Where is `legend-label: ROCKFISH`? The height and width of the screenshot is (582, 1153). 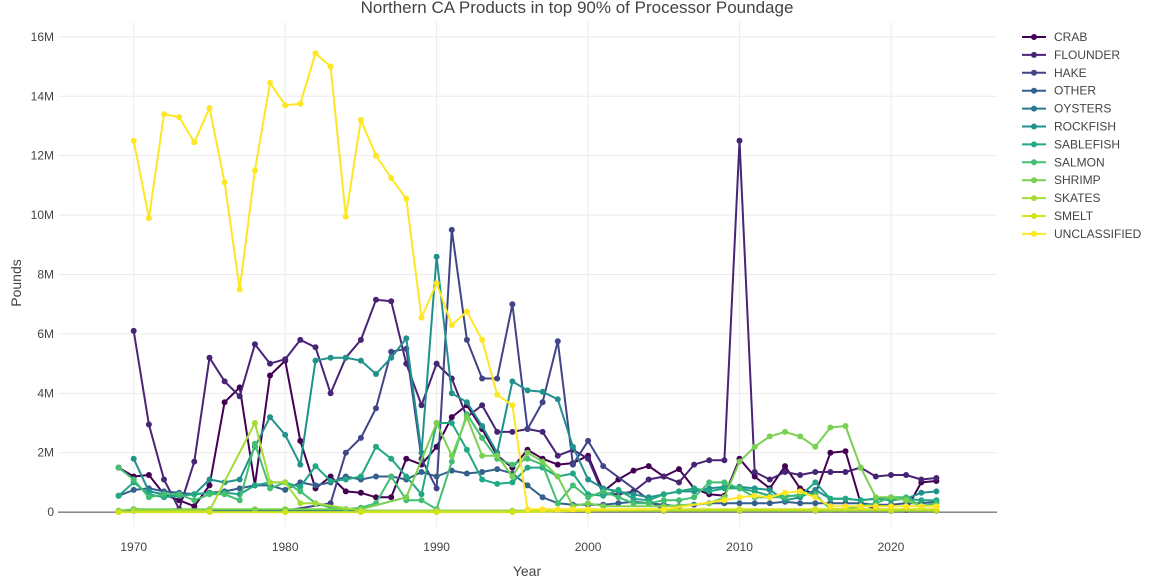
legend-label: ROCKFISH is located at coordinates (1085, 127).